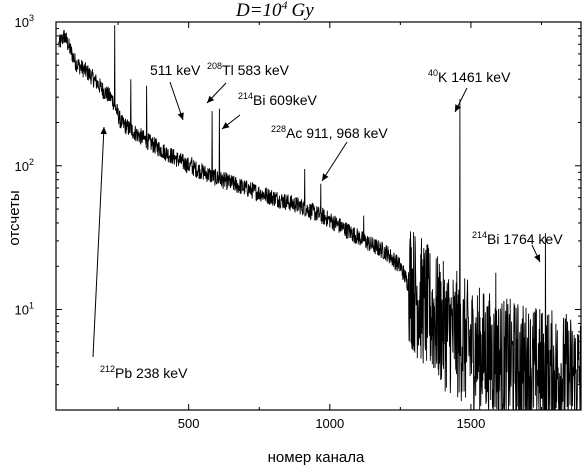 The image size is (582, 468). I want to click on y-tick-label: 10², so click(24, 165).